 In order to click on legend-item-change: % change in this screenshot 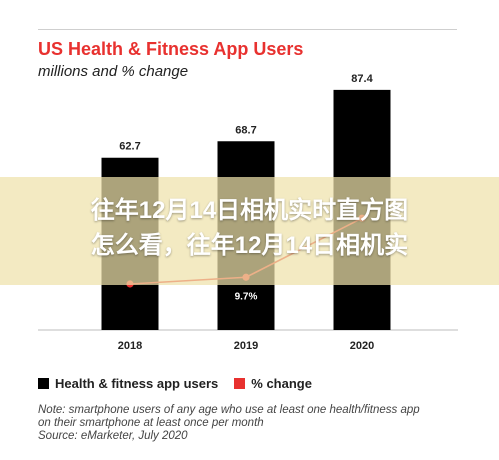, I will do `click(273, 383)`.